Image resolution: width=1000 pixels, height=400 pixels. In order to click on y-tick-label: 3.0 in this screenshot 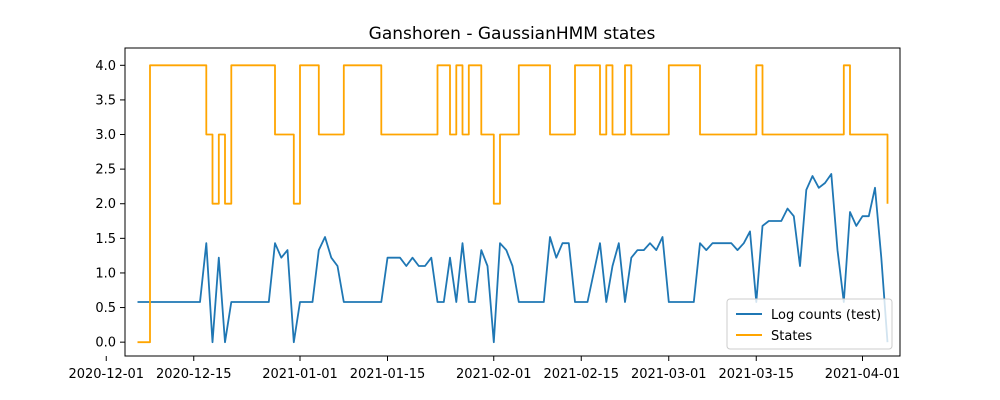, I will do `click(105, 135)`.